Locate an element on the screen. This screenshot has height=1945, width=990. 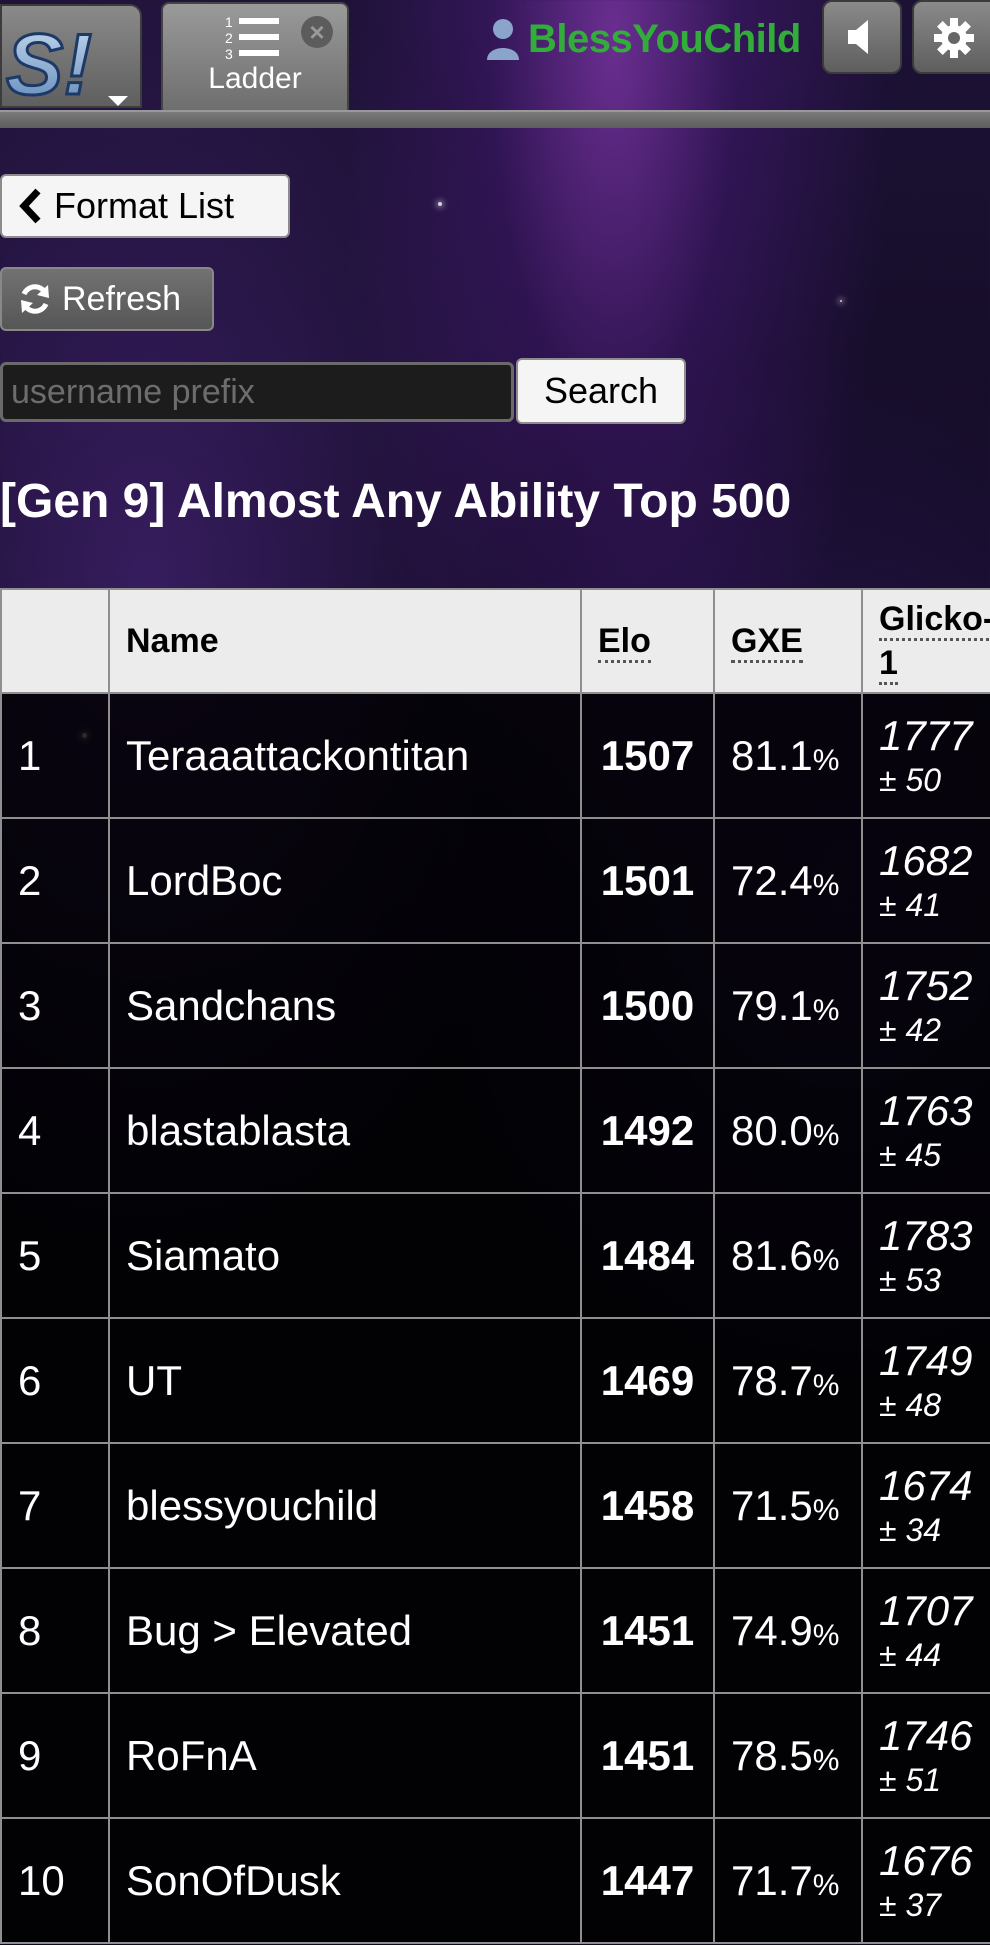
glicko-cell: 1707 ± 44 is located at coordinates (925, 1630).